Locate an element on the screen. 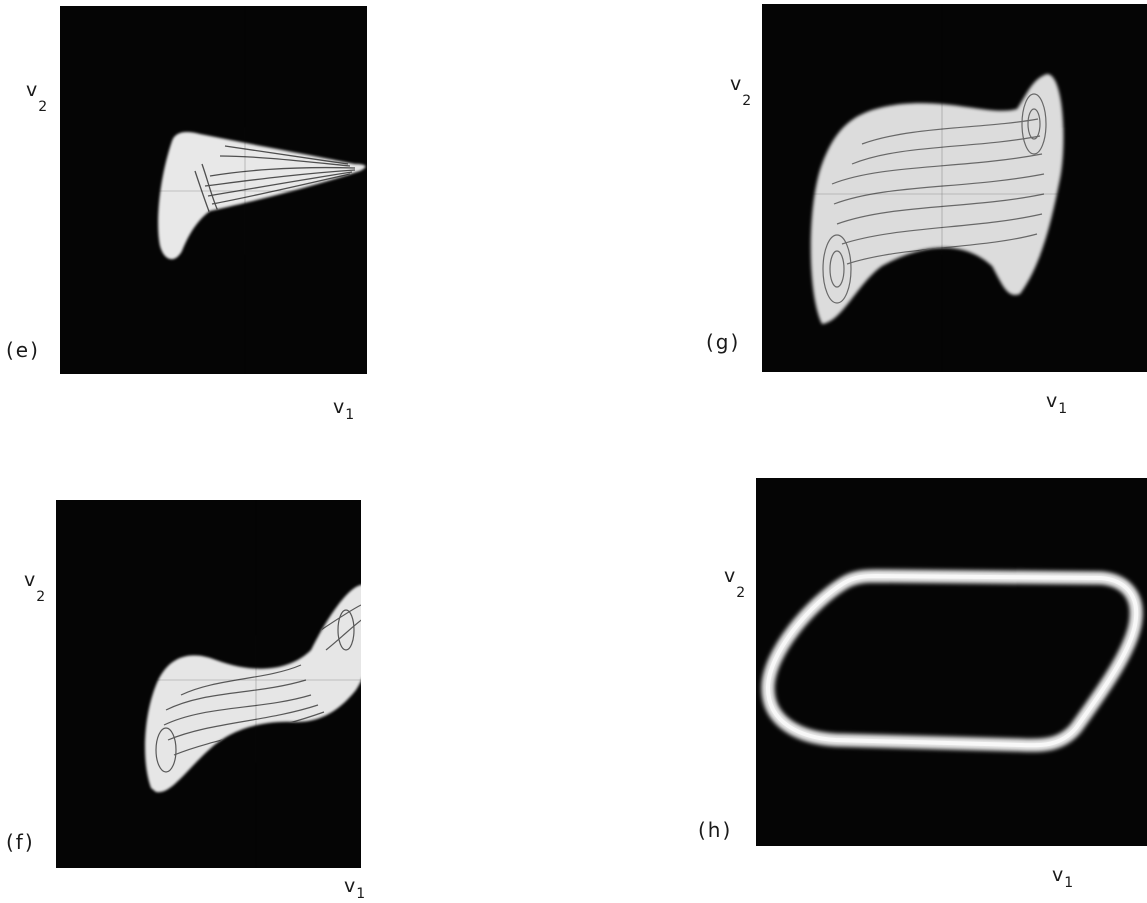  panel-g-plot is located at coordinates (954, 188).